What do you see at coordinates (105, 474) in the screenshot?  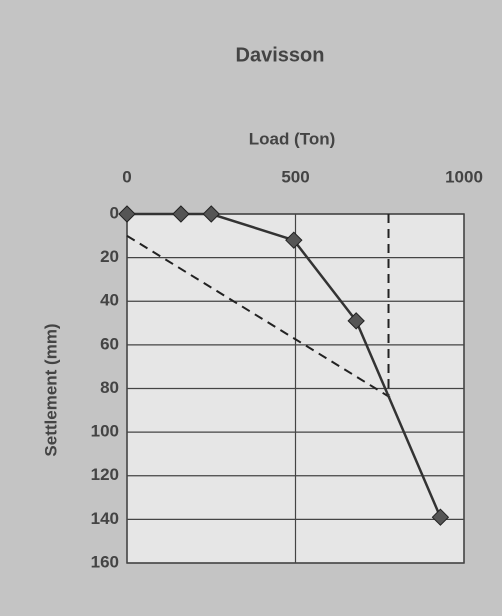 I see `y-tick-label: 120` at bounding box center [105, 474].